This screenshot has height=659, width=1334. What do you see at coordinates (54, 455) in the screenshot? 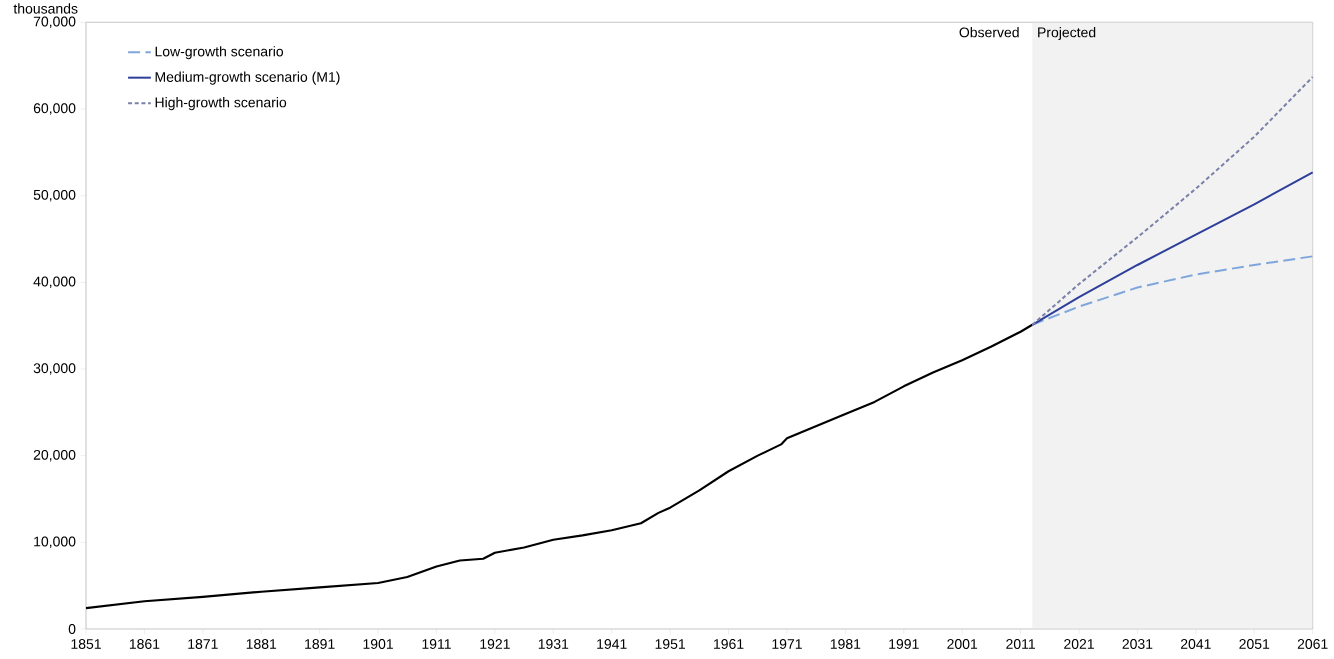
I see `y-tick-label: 20,000` at bounding box center [54, 455].